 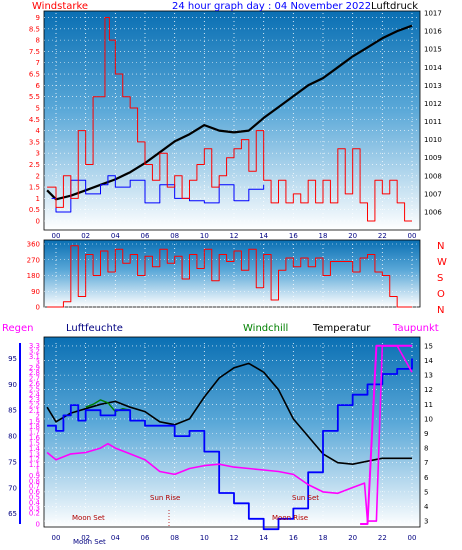 I want to click on wind-tick-label: 8.5, so click(x=34, y=29).